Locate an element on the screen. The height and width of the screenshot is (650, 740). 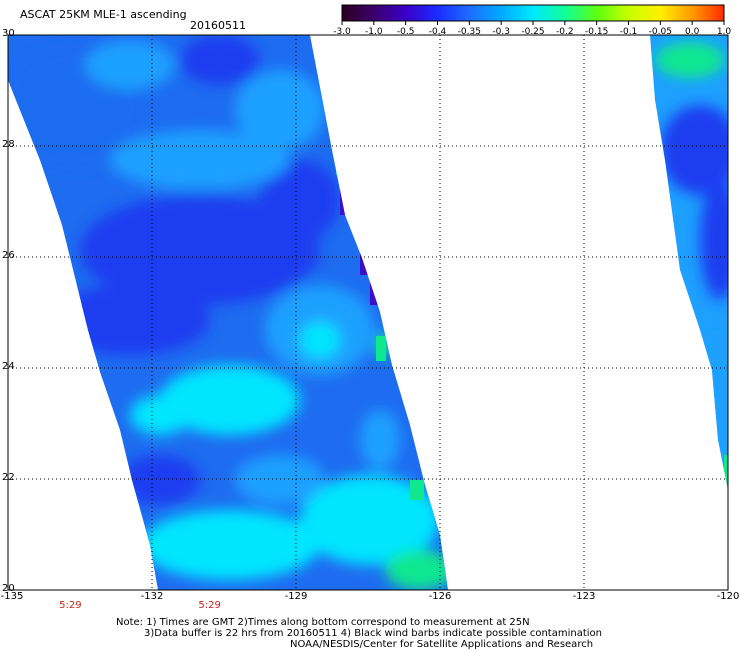
colorbar-label: -0.35 is located at coordinates (469, 32).